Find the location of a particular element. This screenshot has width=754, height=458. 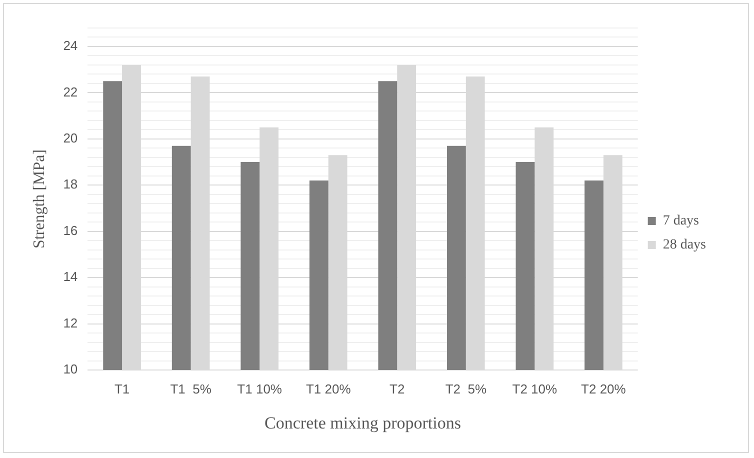

x-tick-label: T1 is located at coordinates (122, 388).